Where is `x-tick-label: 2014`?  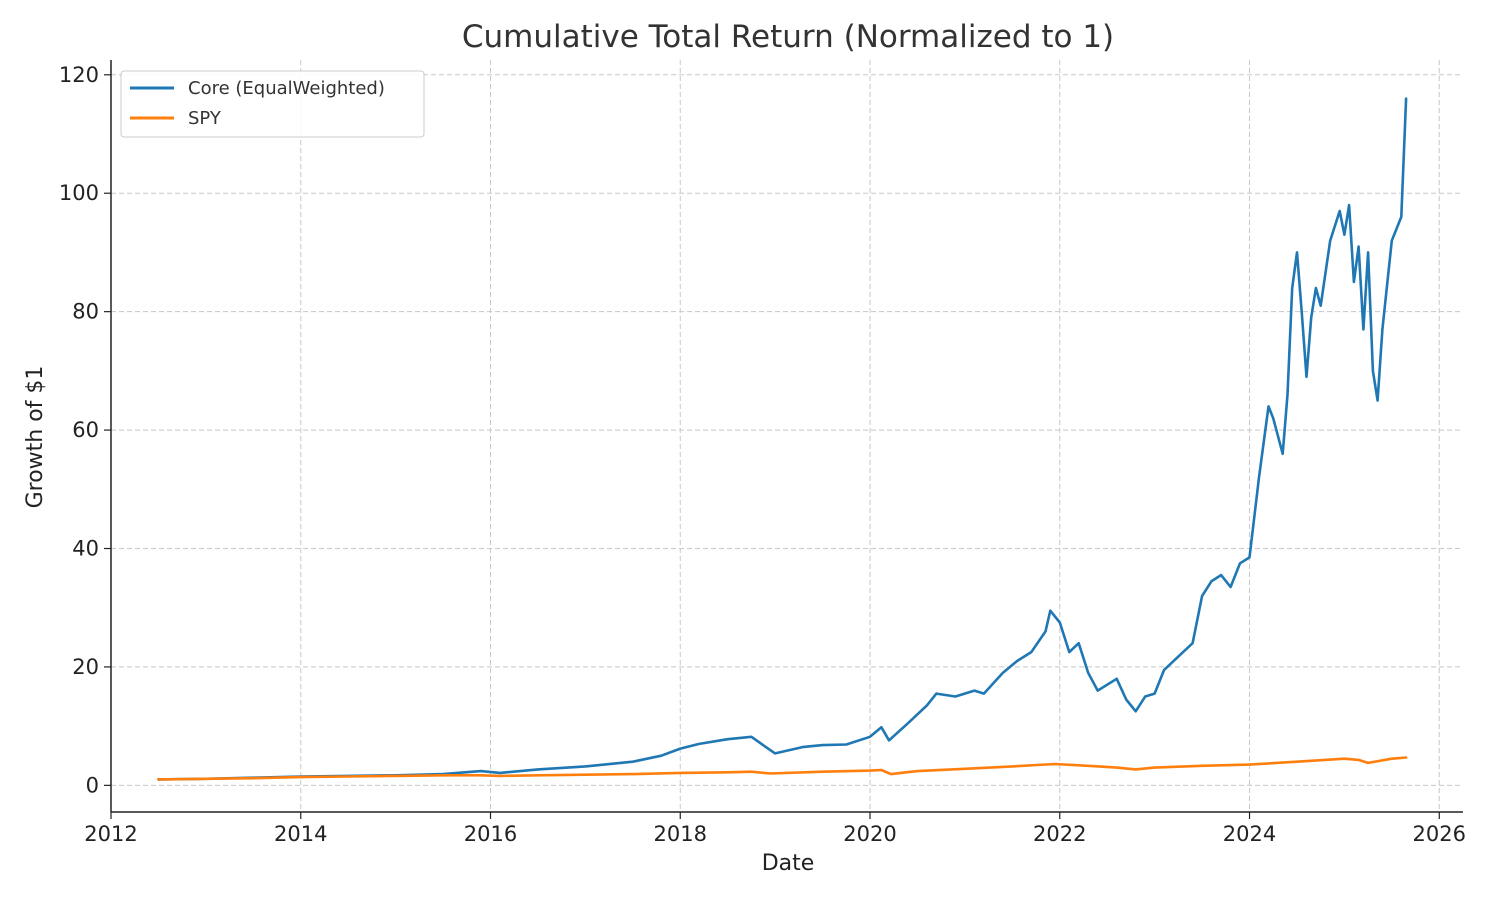 x-tick-label: 2014 is located at coordinates (300, 834).